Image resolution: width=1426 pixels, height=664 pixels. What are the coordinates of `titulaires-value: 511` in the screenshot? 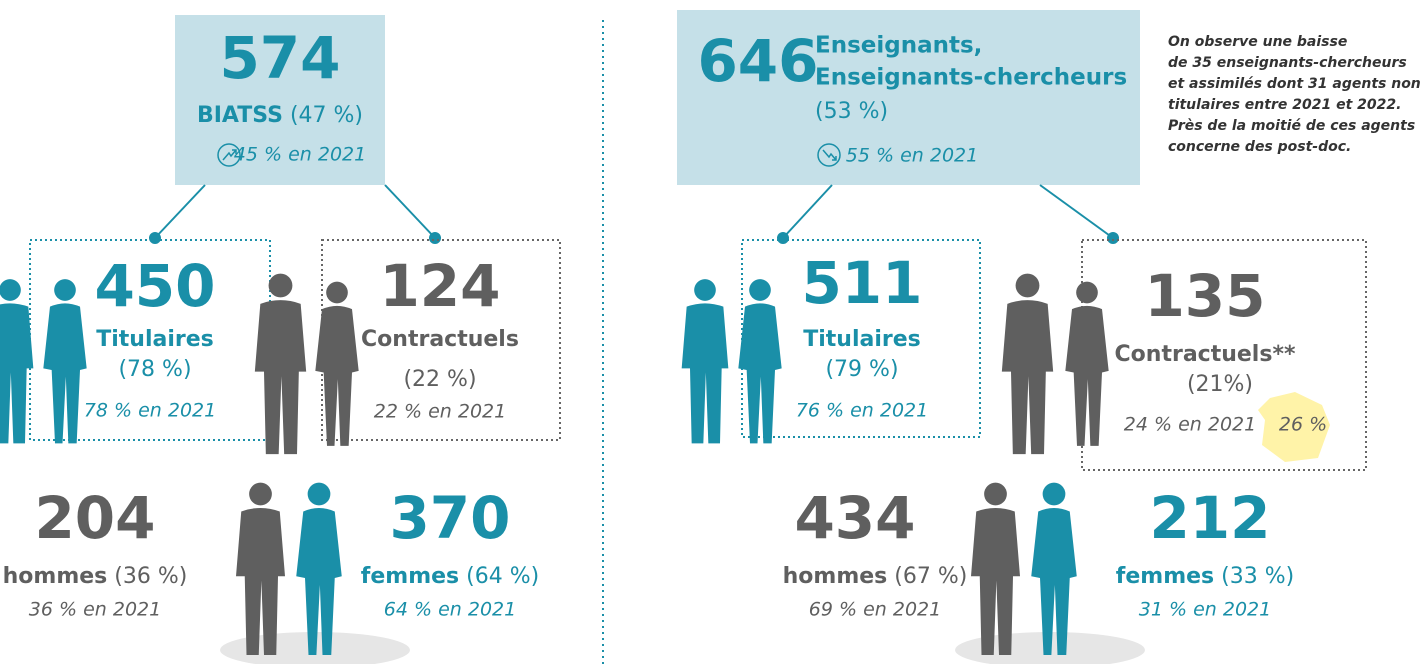 It's located at (861, 283).